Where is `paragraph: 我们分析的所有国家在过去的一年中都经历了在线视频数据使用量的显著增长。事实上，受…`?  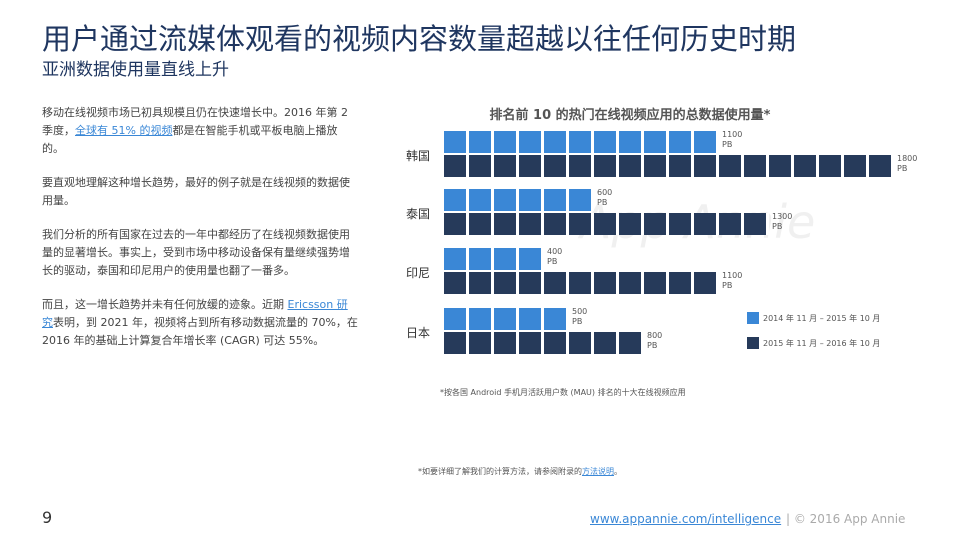 paragraph: 我们分析的所有国家在过去的一年中都经历了在线视频数据使用量的显著增长。事实上，受… is located at coordinates (200, 253).